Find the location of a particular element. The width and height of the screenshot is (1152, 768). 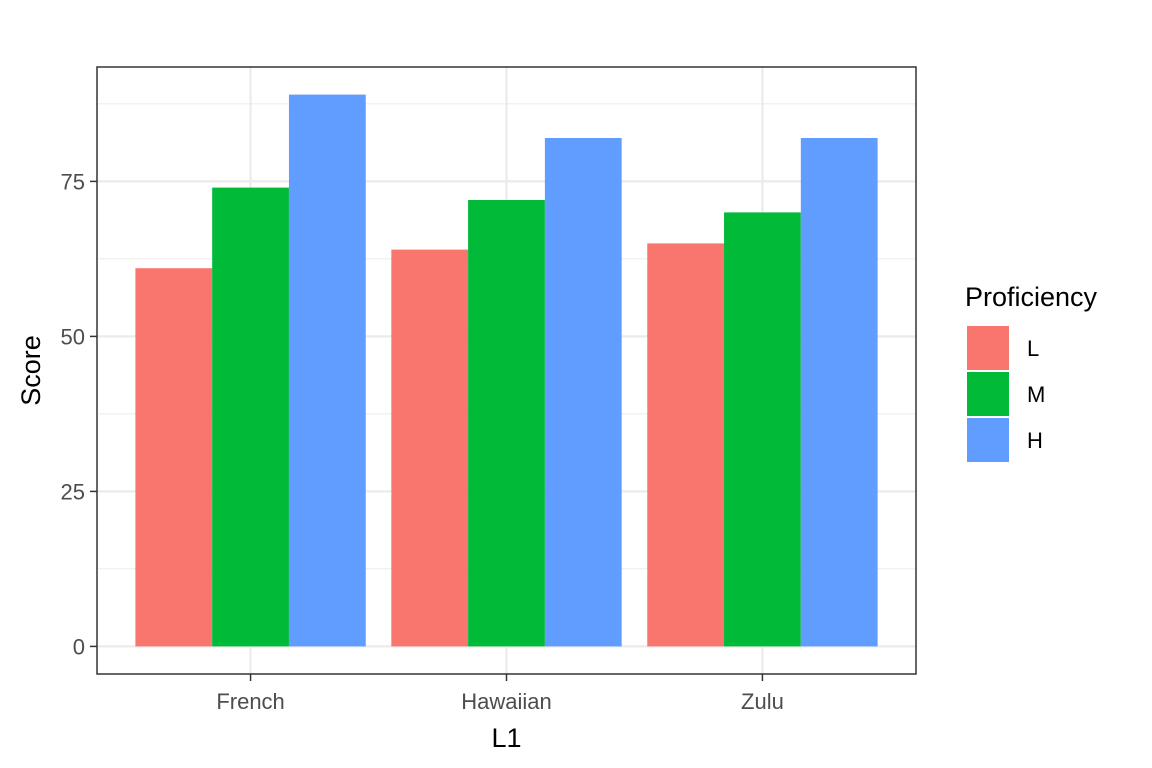

legend-label-h: H is located at coordinates (1035, 440).